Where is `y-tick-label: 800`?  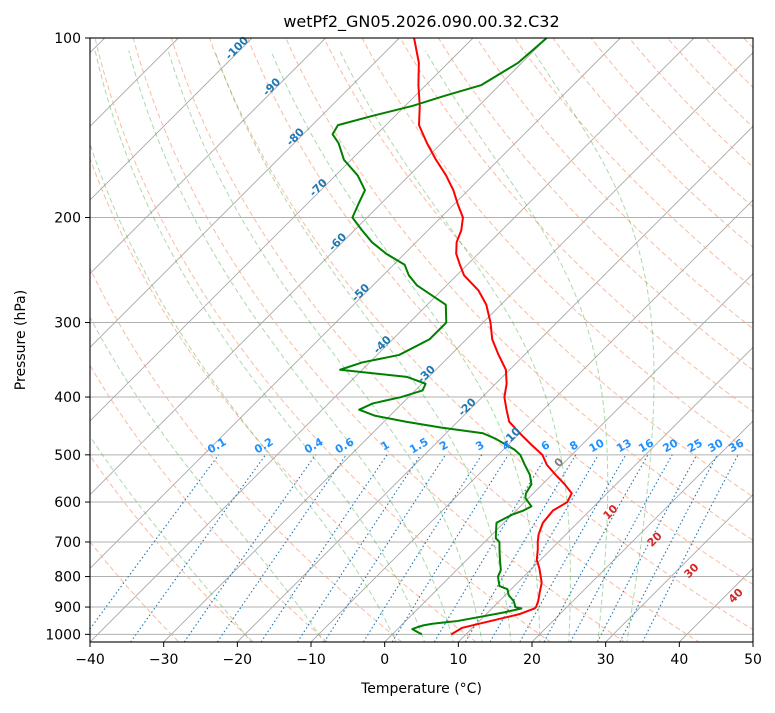 y-tick-label: 800 is located at coordinates (67, 578).